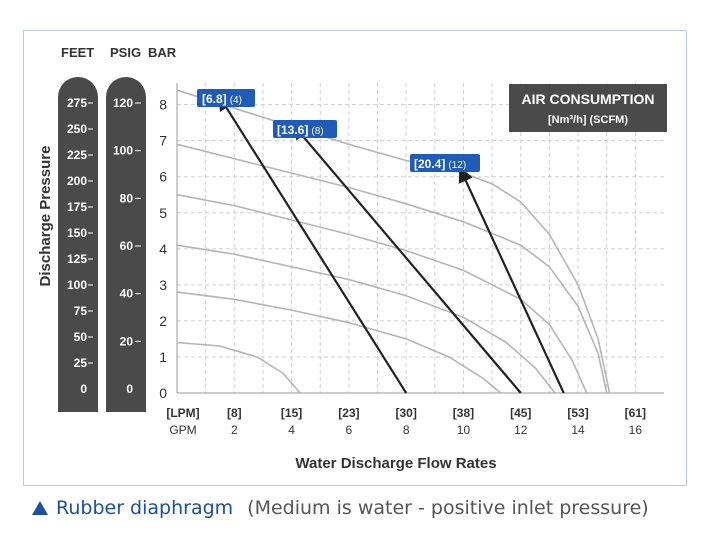 Image resolution: width=719 pixels, height=556 pixels. Describe the element at coordinates (163, 141) in the screenshot. I see `bar-tick-label: 7` at that location.